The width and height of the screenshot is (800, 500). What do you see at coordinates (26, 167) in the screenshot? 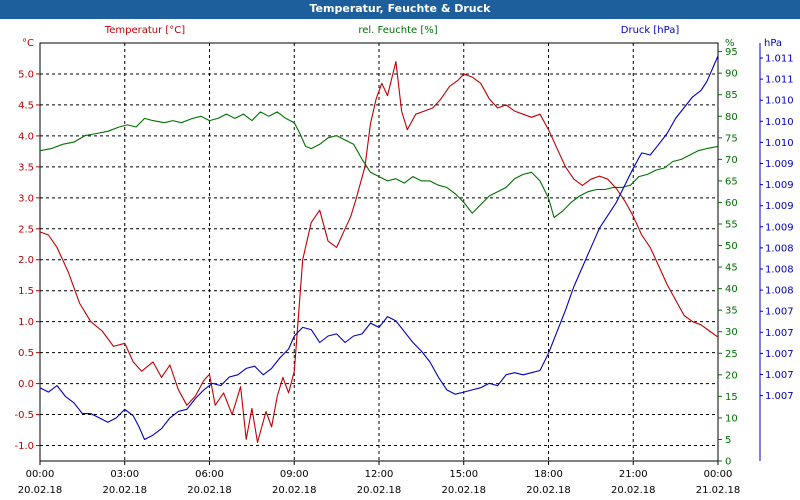
I see `temperature-tick-label: 3.5` at bounding box center [26, 167].